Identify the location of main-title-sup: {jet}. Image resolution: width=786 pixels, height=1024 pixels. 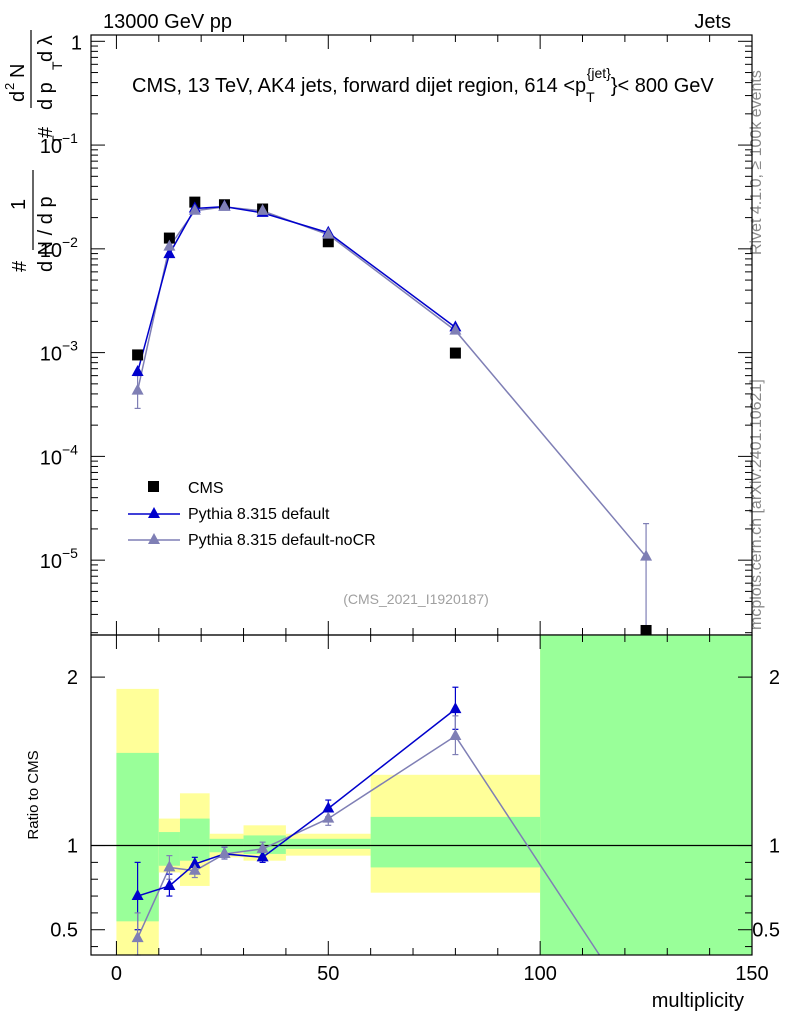
(599, 73).